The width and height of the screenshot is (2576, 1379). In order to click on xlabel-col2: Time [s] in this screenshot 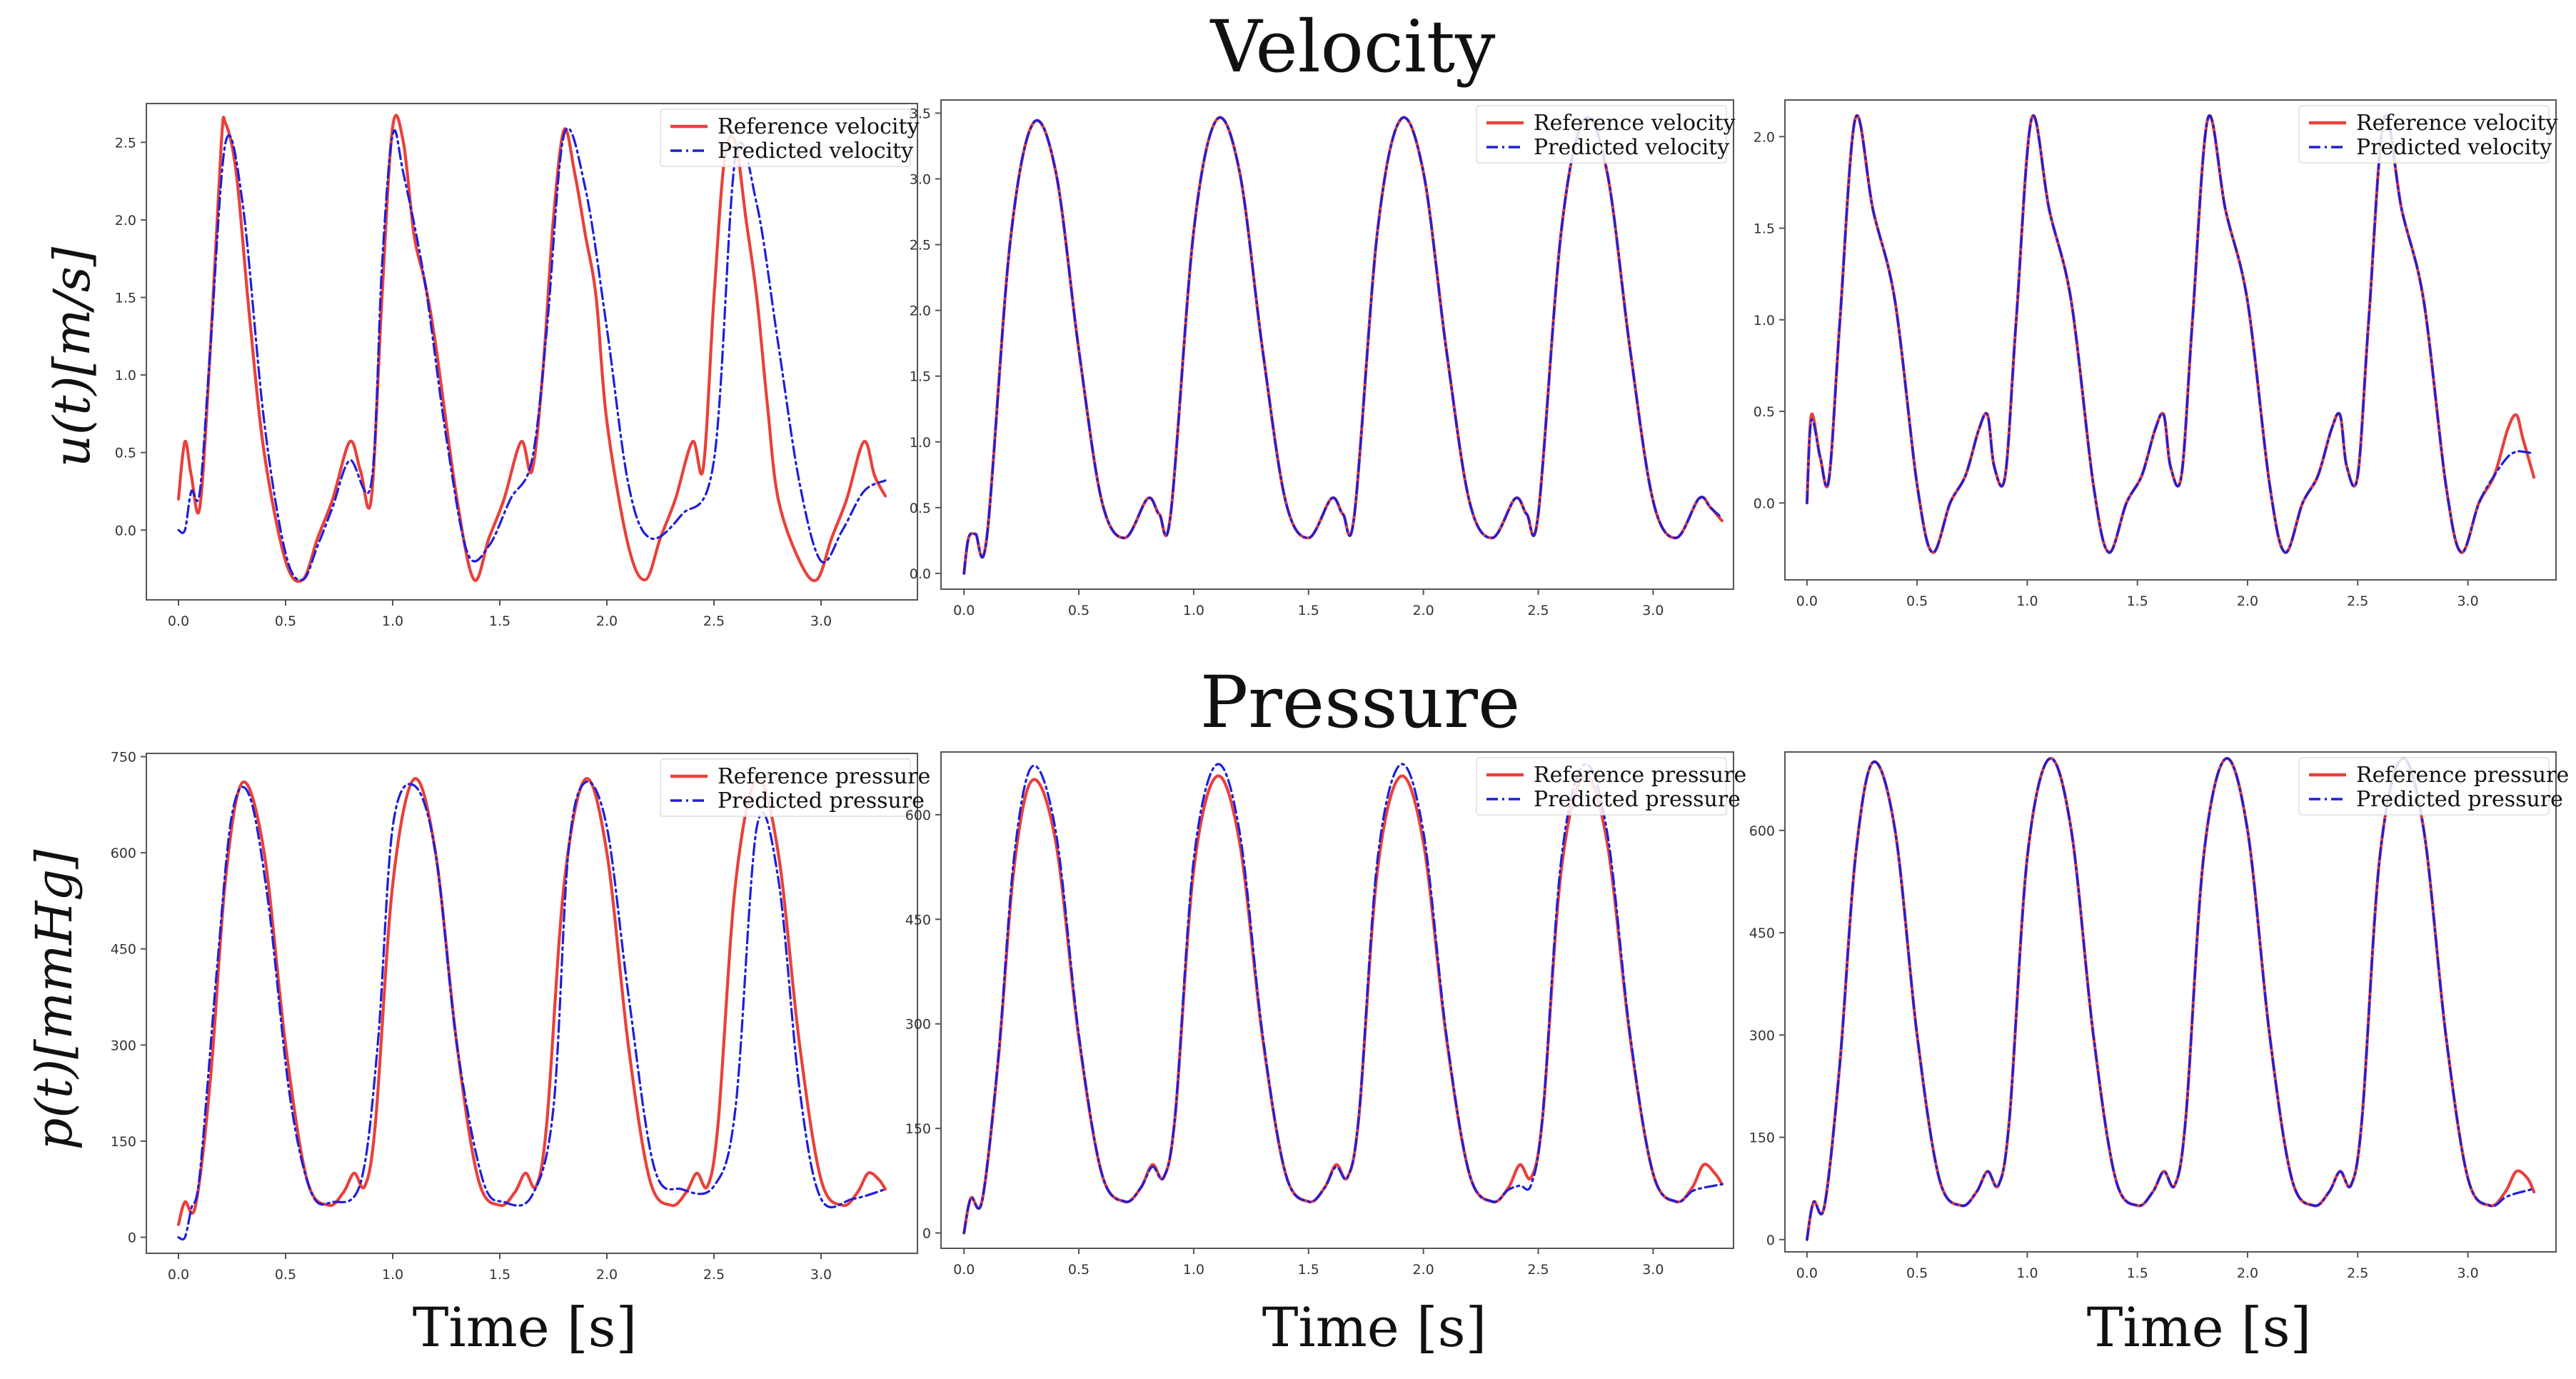, I will do `click(1374, 1327)`.